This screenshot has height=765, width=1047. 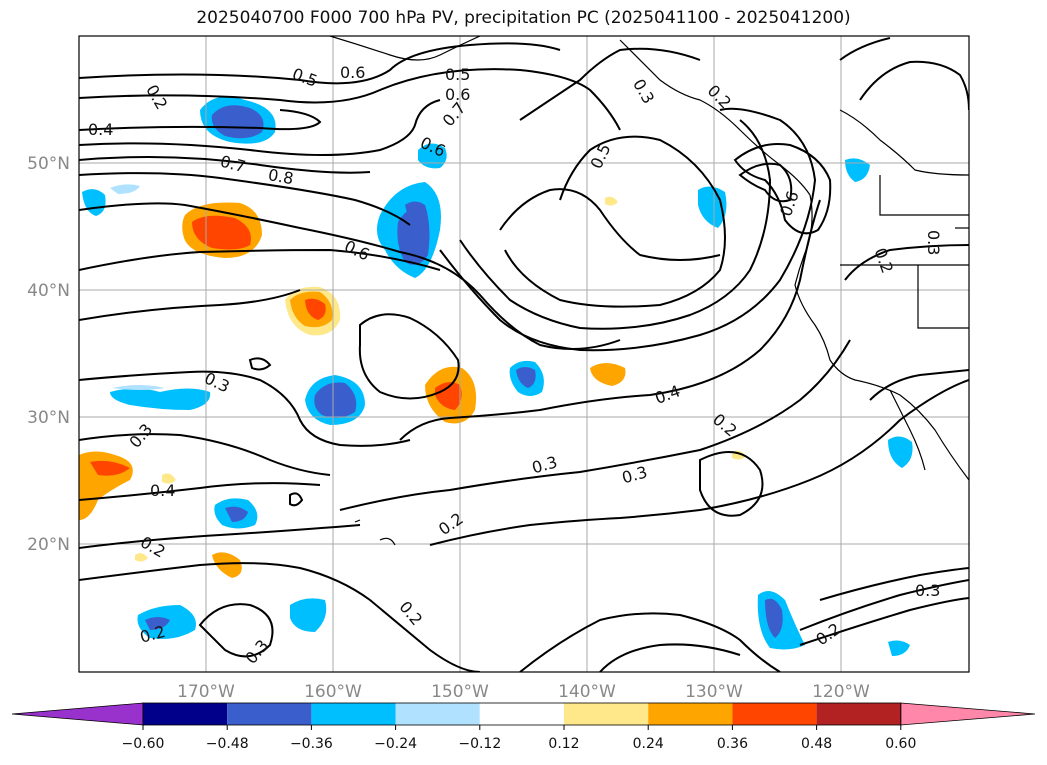 I want to click on colorbar-tick-label: −0.12, so click(x=479, y=744).